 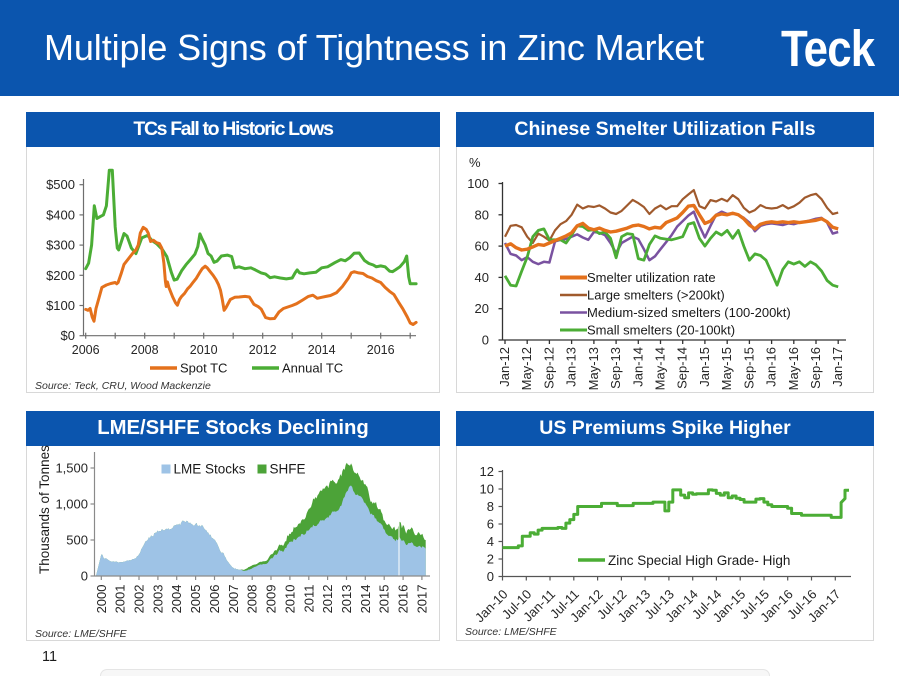 What do you see at coordinates (101, 599) in the screenshot?
I see `svg-text: 2000` at bounding box center [101, 599].